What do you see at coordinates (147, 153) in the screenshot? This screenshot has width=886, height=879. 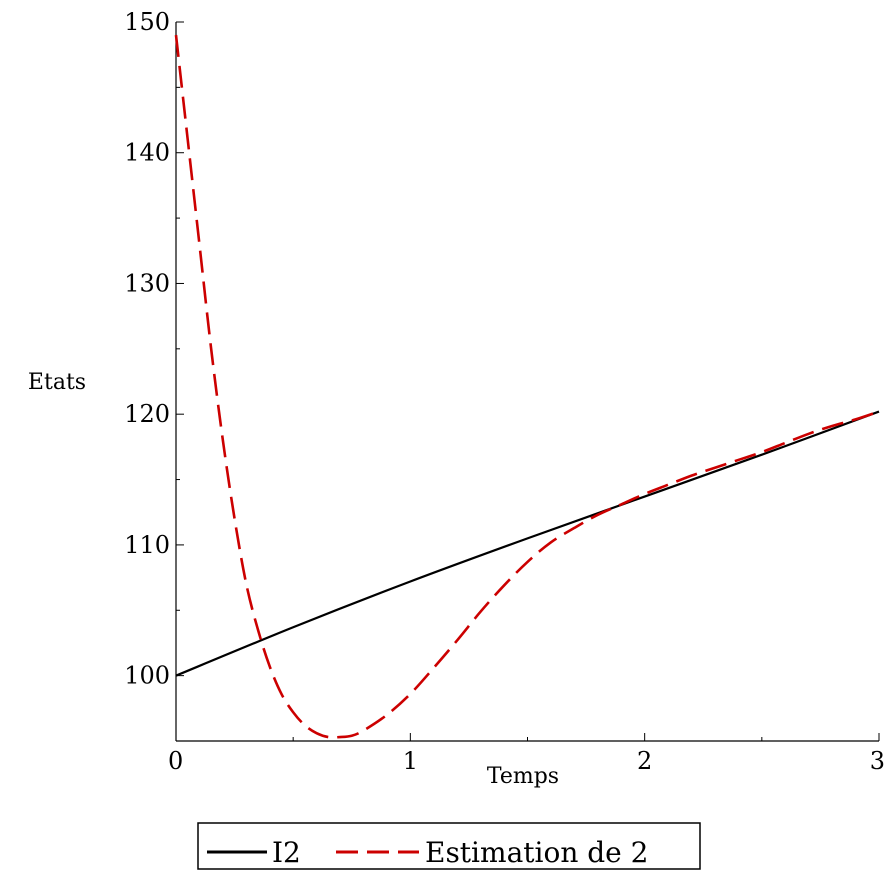 I see `y-tick-label: 140` at bounding box center [147, 153].